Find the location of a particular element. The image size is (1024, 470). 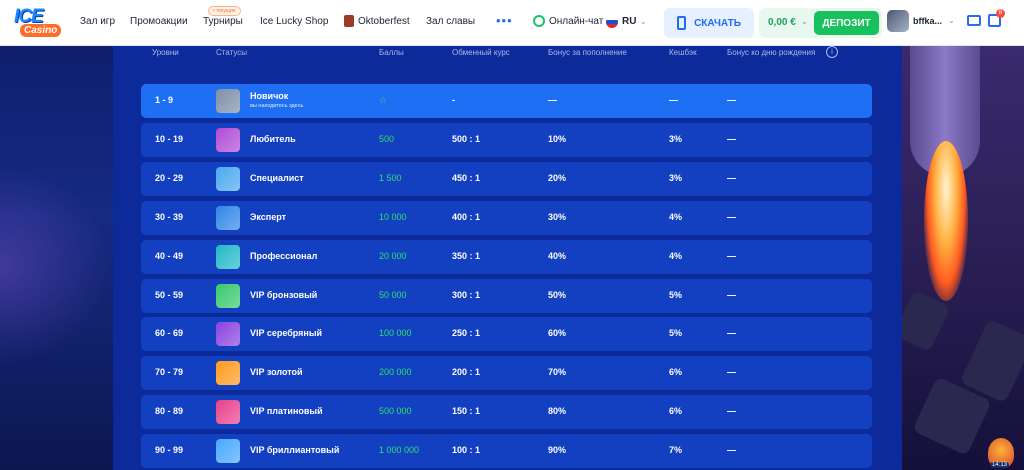

nav-oktoberfest: Oktoberfest is located at coordinates (384, 21).